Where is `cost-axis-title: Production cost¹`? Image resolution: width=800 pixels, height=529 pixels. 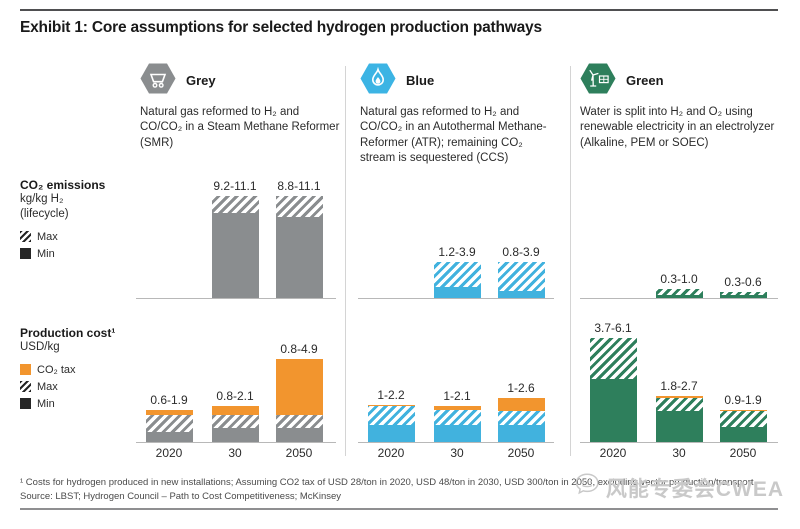 cost-axis-title: Production cost¹ is located at coordinates (68, 333).